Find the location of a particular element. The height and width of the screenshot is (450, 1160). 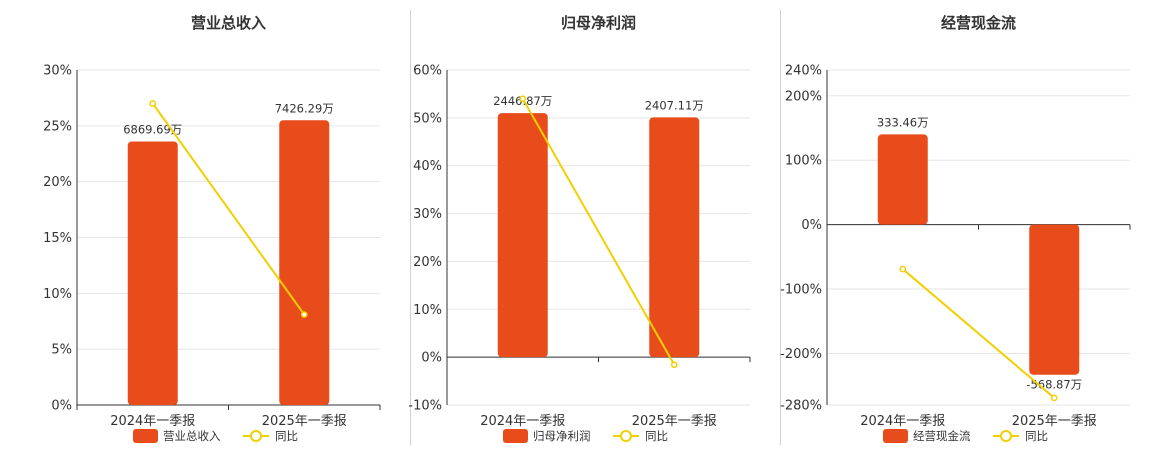

bar-data-label: 6869.69万 is located at coordinates (152, 129).